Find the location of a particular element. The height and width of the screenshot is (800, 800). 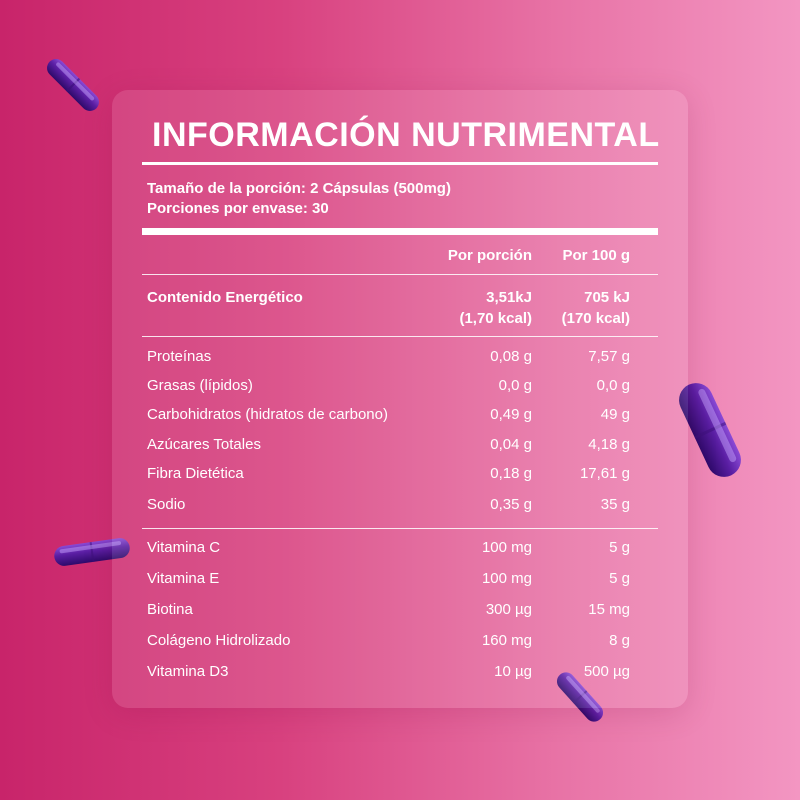

vitamin-per-100g: 15 mg is located at coordinates (609, 609).